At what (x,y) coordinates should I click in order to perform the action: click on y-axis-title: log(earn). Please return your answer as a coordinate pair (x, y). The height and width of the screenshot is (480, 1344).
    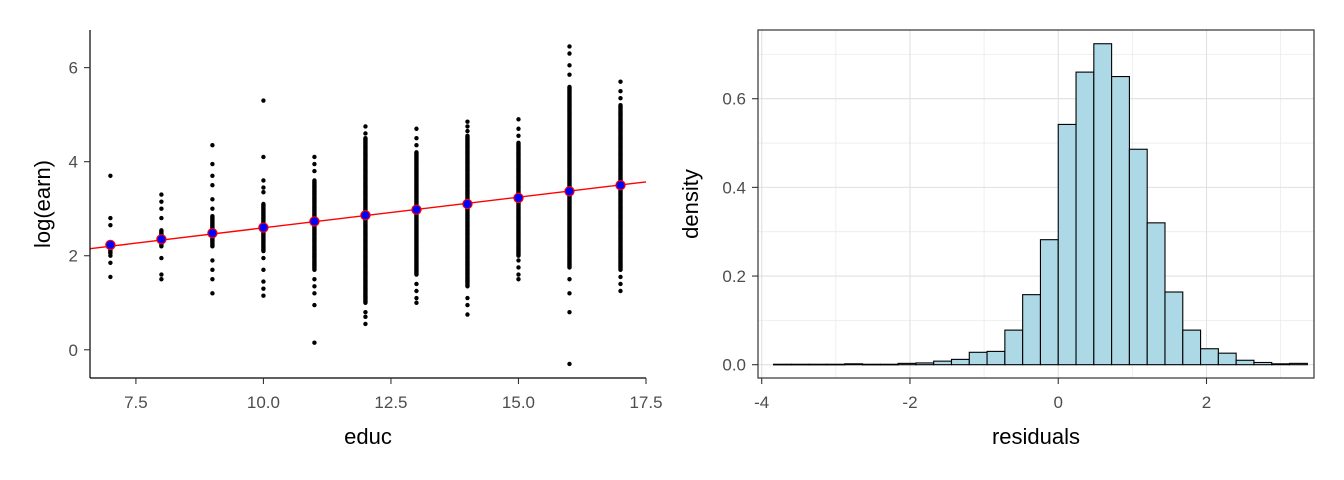
    Looking at the image, I should click on (42, 204).